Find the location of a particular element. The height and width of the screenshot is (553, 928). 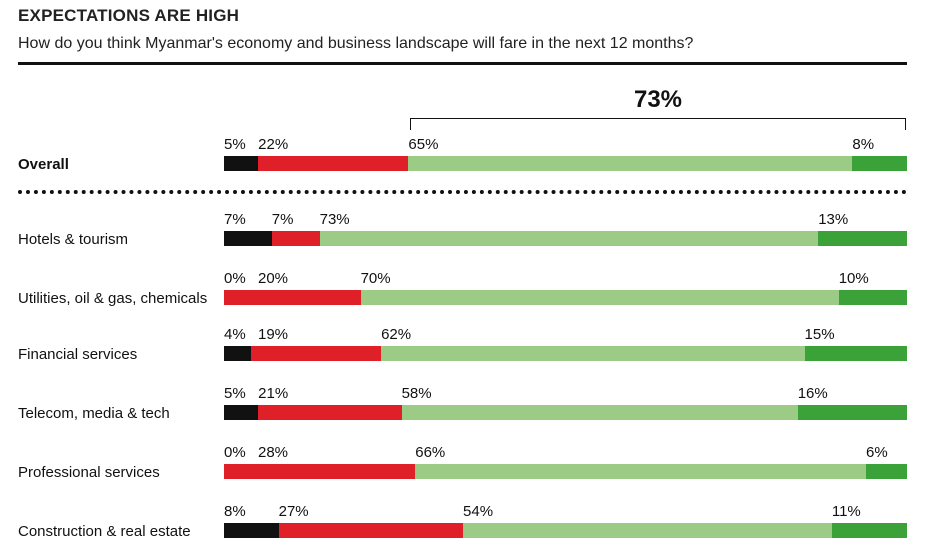

data-label: 22% is located at coordinates (273, 144).